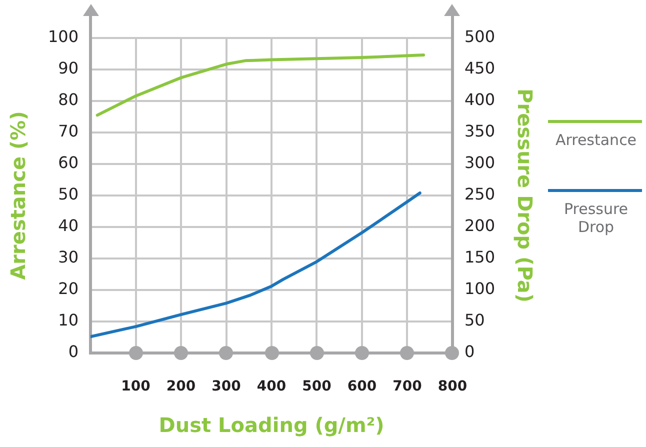 Image resolution: width=646 pixels, height=447 pixels. What do you see at coordinates (68, 194) in the screenshot?
I see `y-tick-label: 50` at bounding box center [68, 194].